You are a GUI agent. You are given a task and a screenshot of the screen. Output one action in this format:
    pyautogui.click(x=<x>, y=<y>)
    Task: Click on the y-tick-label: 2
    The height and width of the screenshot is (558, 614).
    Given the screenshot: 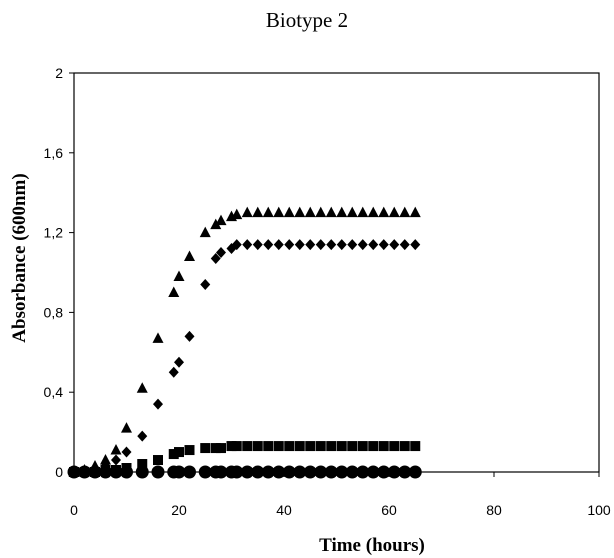 What is the action you would take?
    pyautogui.click(x=59, y=73)
    